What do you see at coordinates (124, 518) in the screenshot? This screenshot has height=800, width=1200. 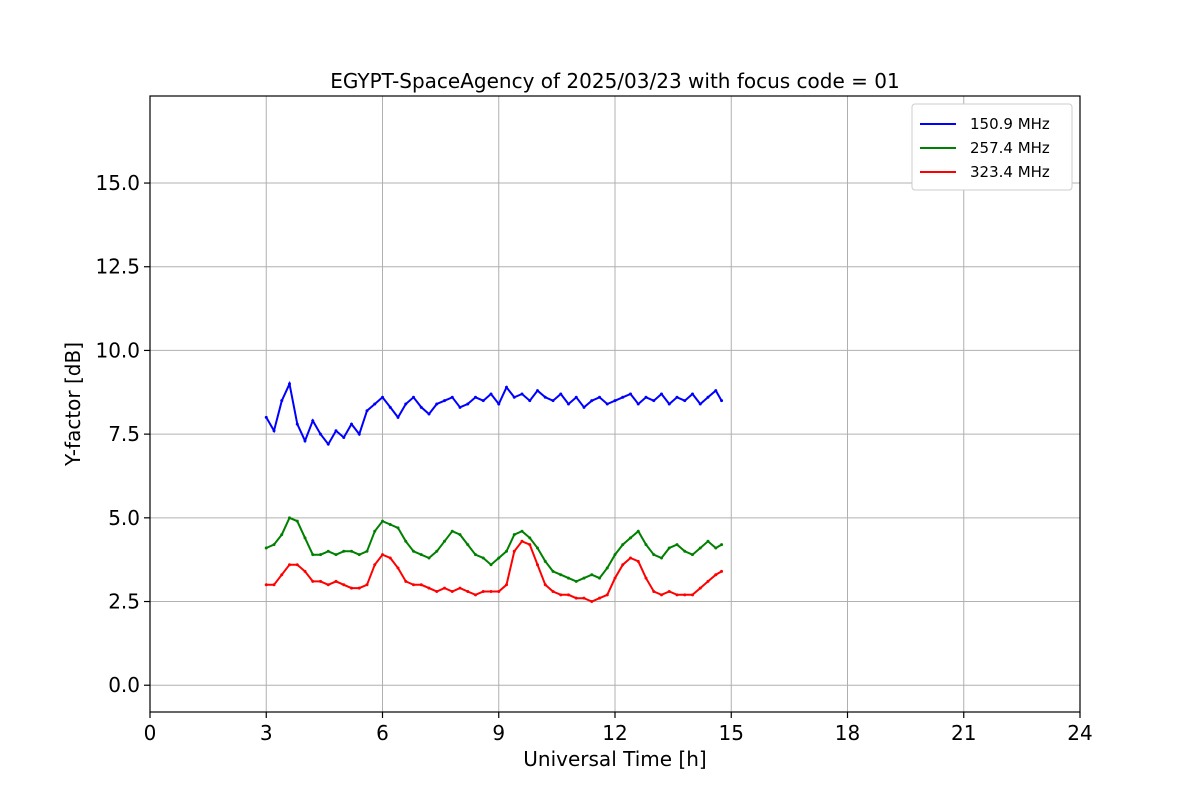 I see `y-tick-label: 5.0` at bounding box center [124, 518].